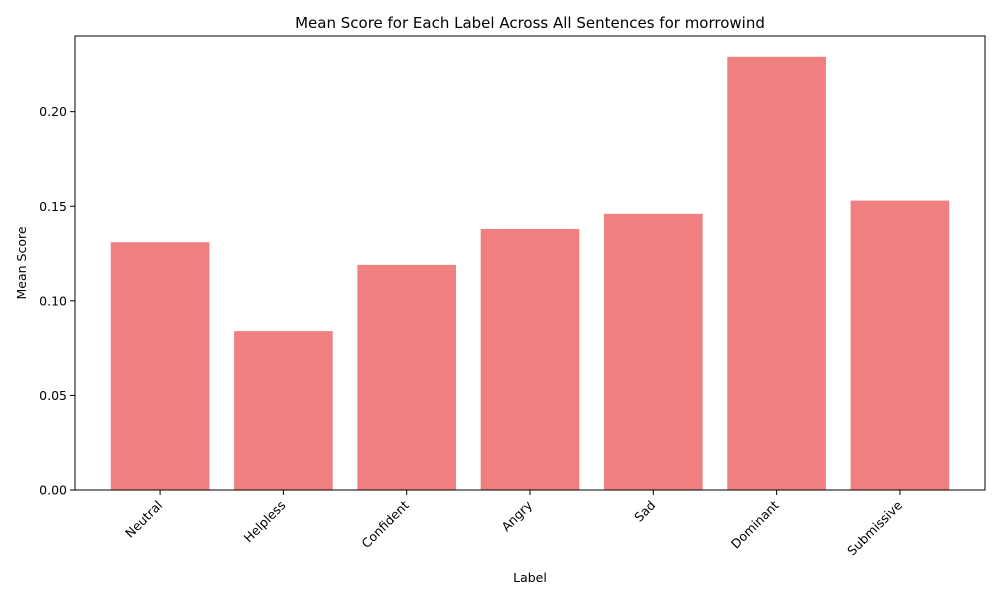 The height and width of the screenshot is (600, 1000). I want to click on x-tick-label: Dominant, so click(755, 524).